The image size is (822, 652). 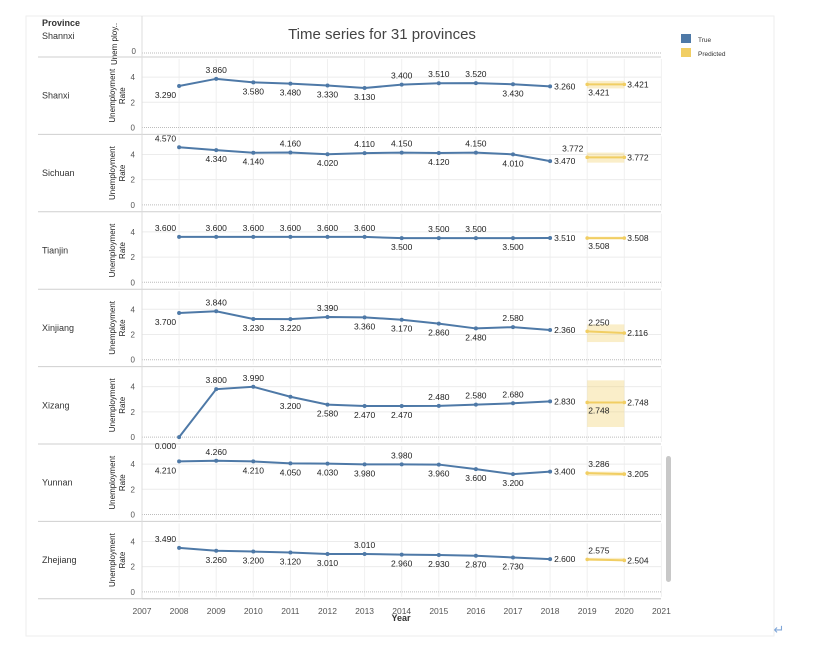 I want to click on predicted-start-label: 3.421, so click(x=599, y=92).